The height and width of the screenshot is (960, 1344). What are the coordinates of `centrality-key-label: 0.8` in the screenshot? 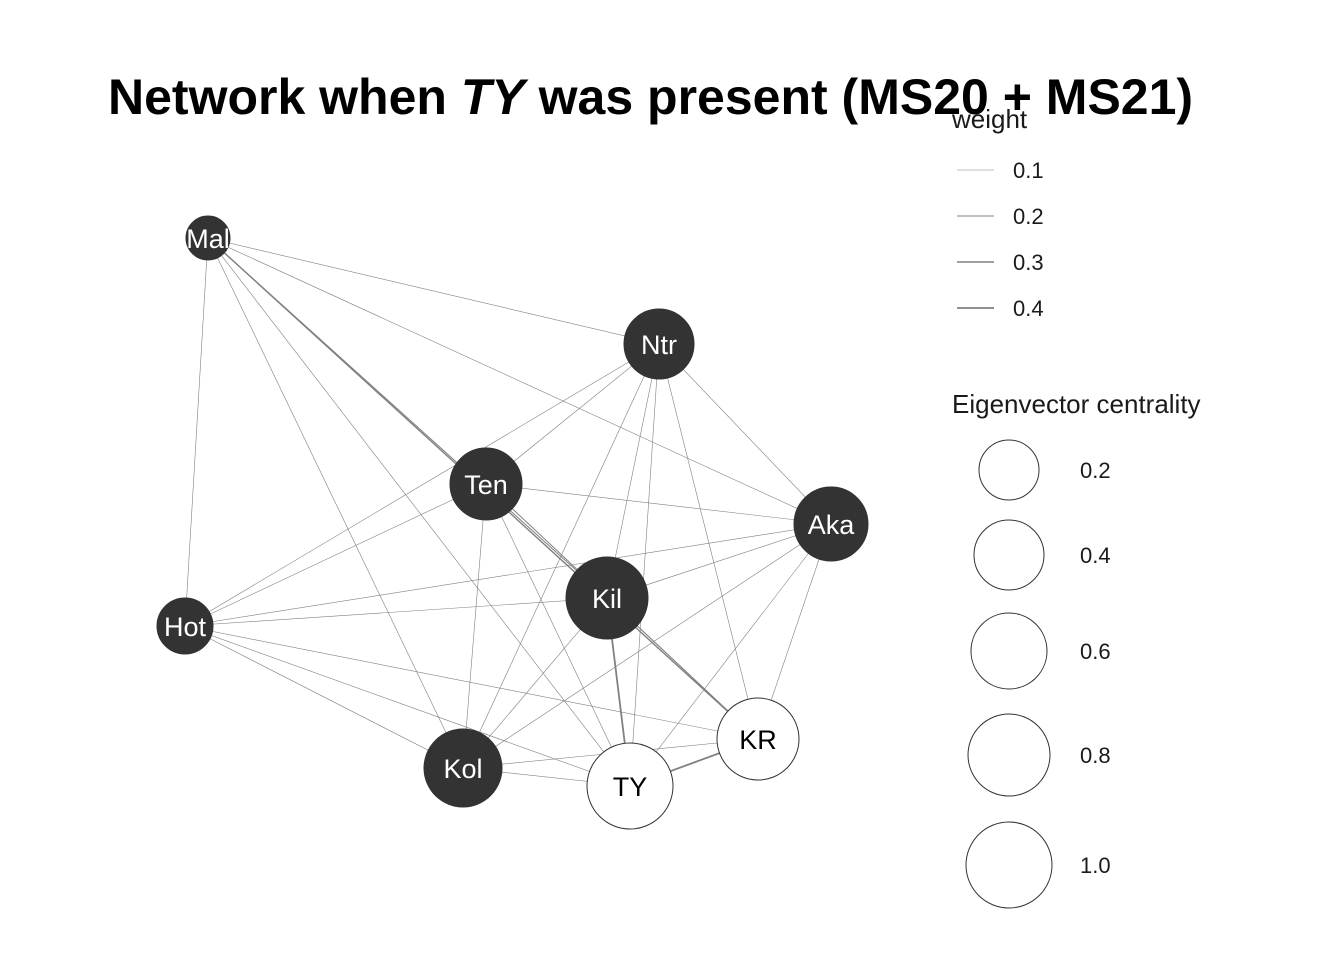 It's located at (1095, 755).